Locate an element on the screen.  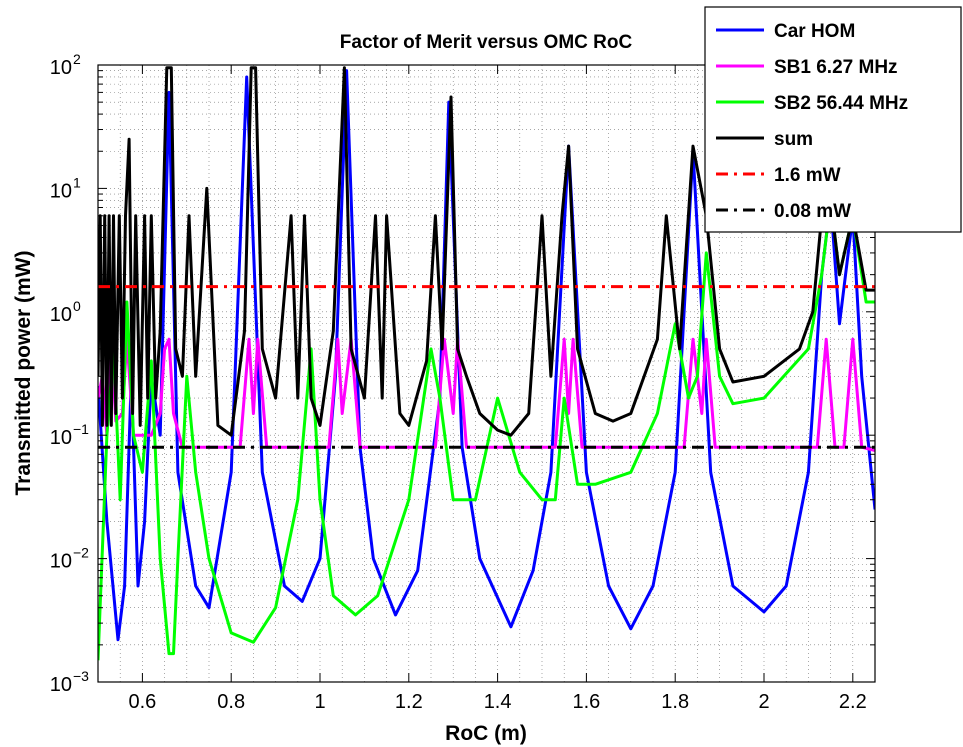
x-axis-label: RoC (m) is located at coordinates (486, 733).